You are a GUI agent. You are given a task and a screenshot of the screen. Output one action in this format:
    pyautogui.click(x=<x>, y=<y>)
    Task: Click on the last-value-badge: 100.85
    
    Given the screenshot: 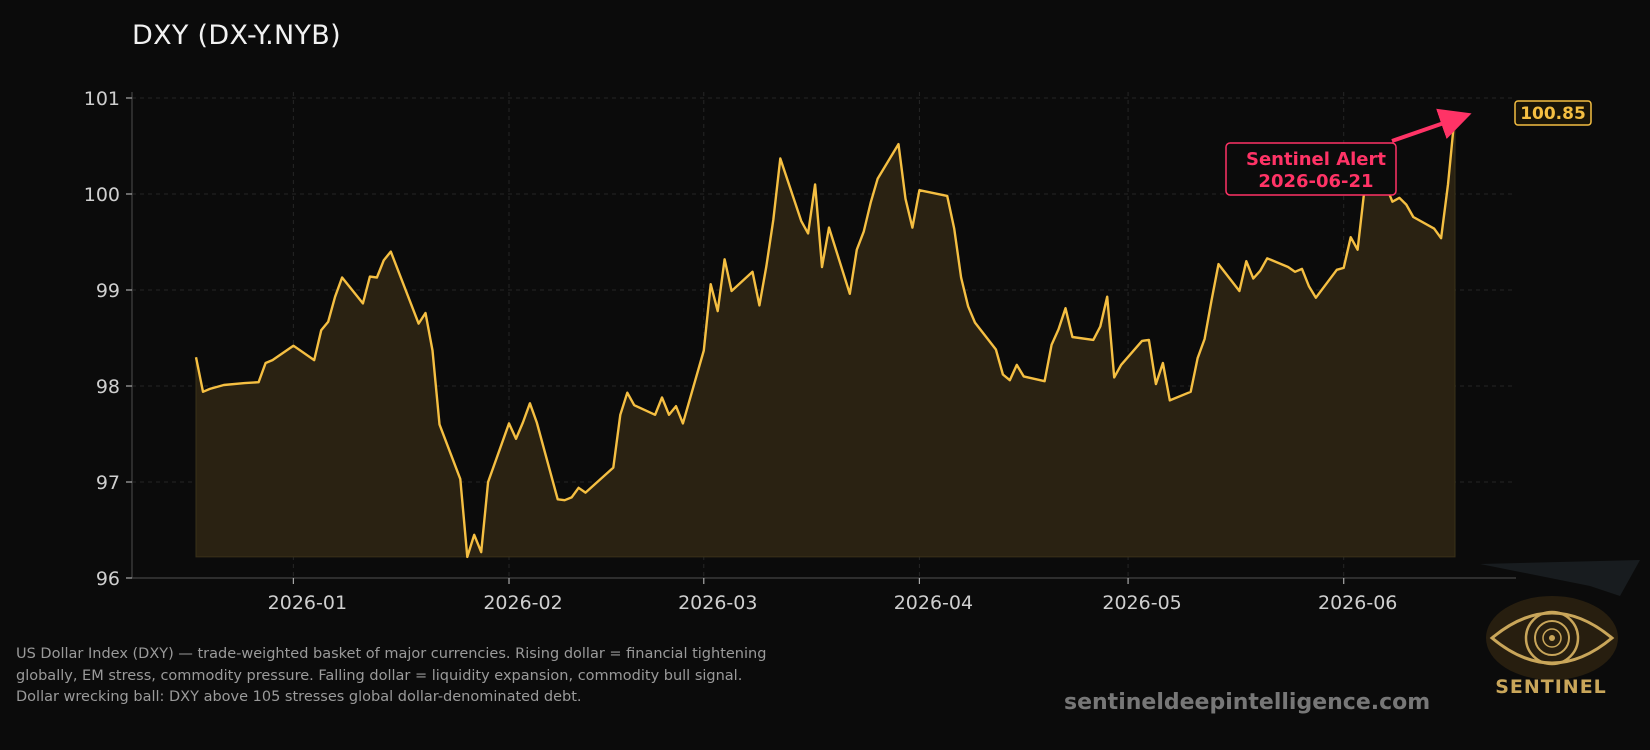 What is the action you would take?
    pyautogui.click(x=1553, y=113)
    